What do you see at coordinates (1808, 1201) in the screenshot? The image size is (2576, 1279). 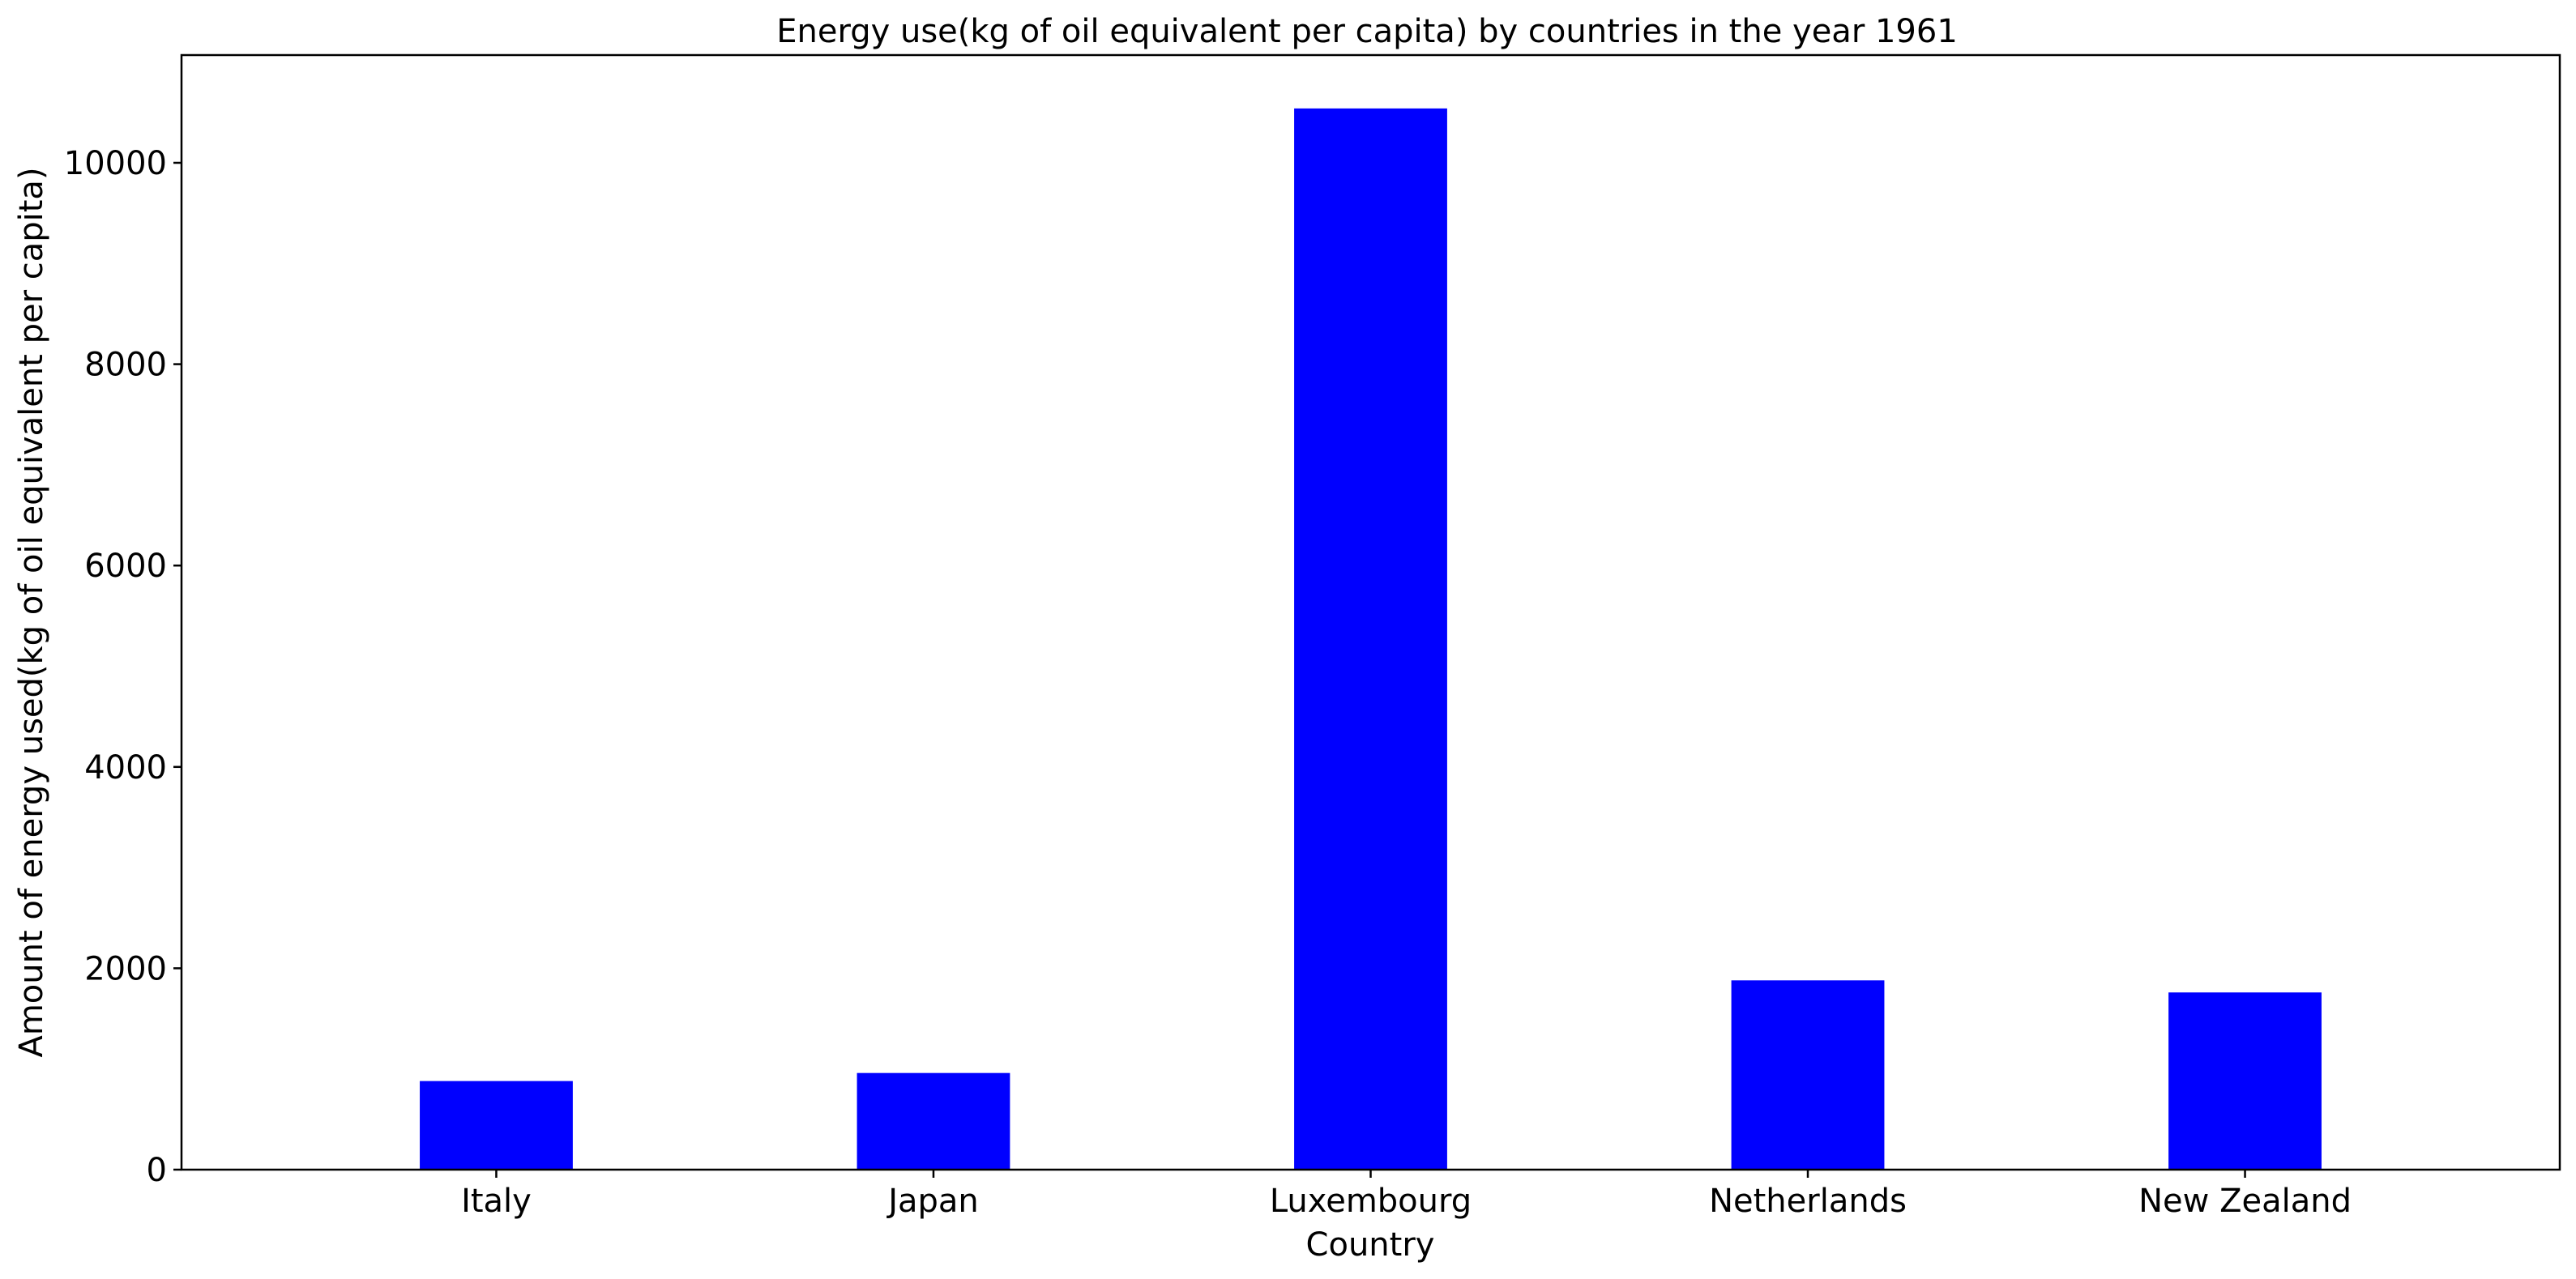 I see `x-tick-label: Netherlands` at bounding box center [1808, 1201].